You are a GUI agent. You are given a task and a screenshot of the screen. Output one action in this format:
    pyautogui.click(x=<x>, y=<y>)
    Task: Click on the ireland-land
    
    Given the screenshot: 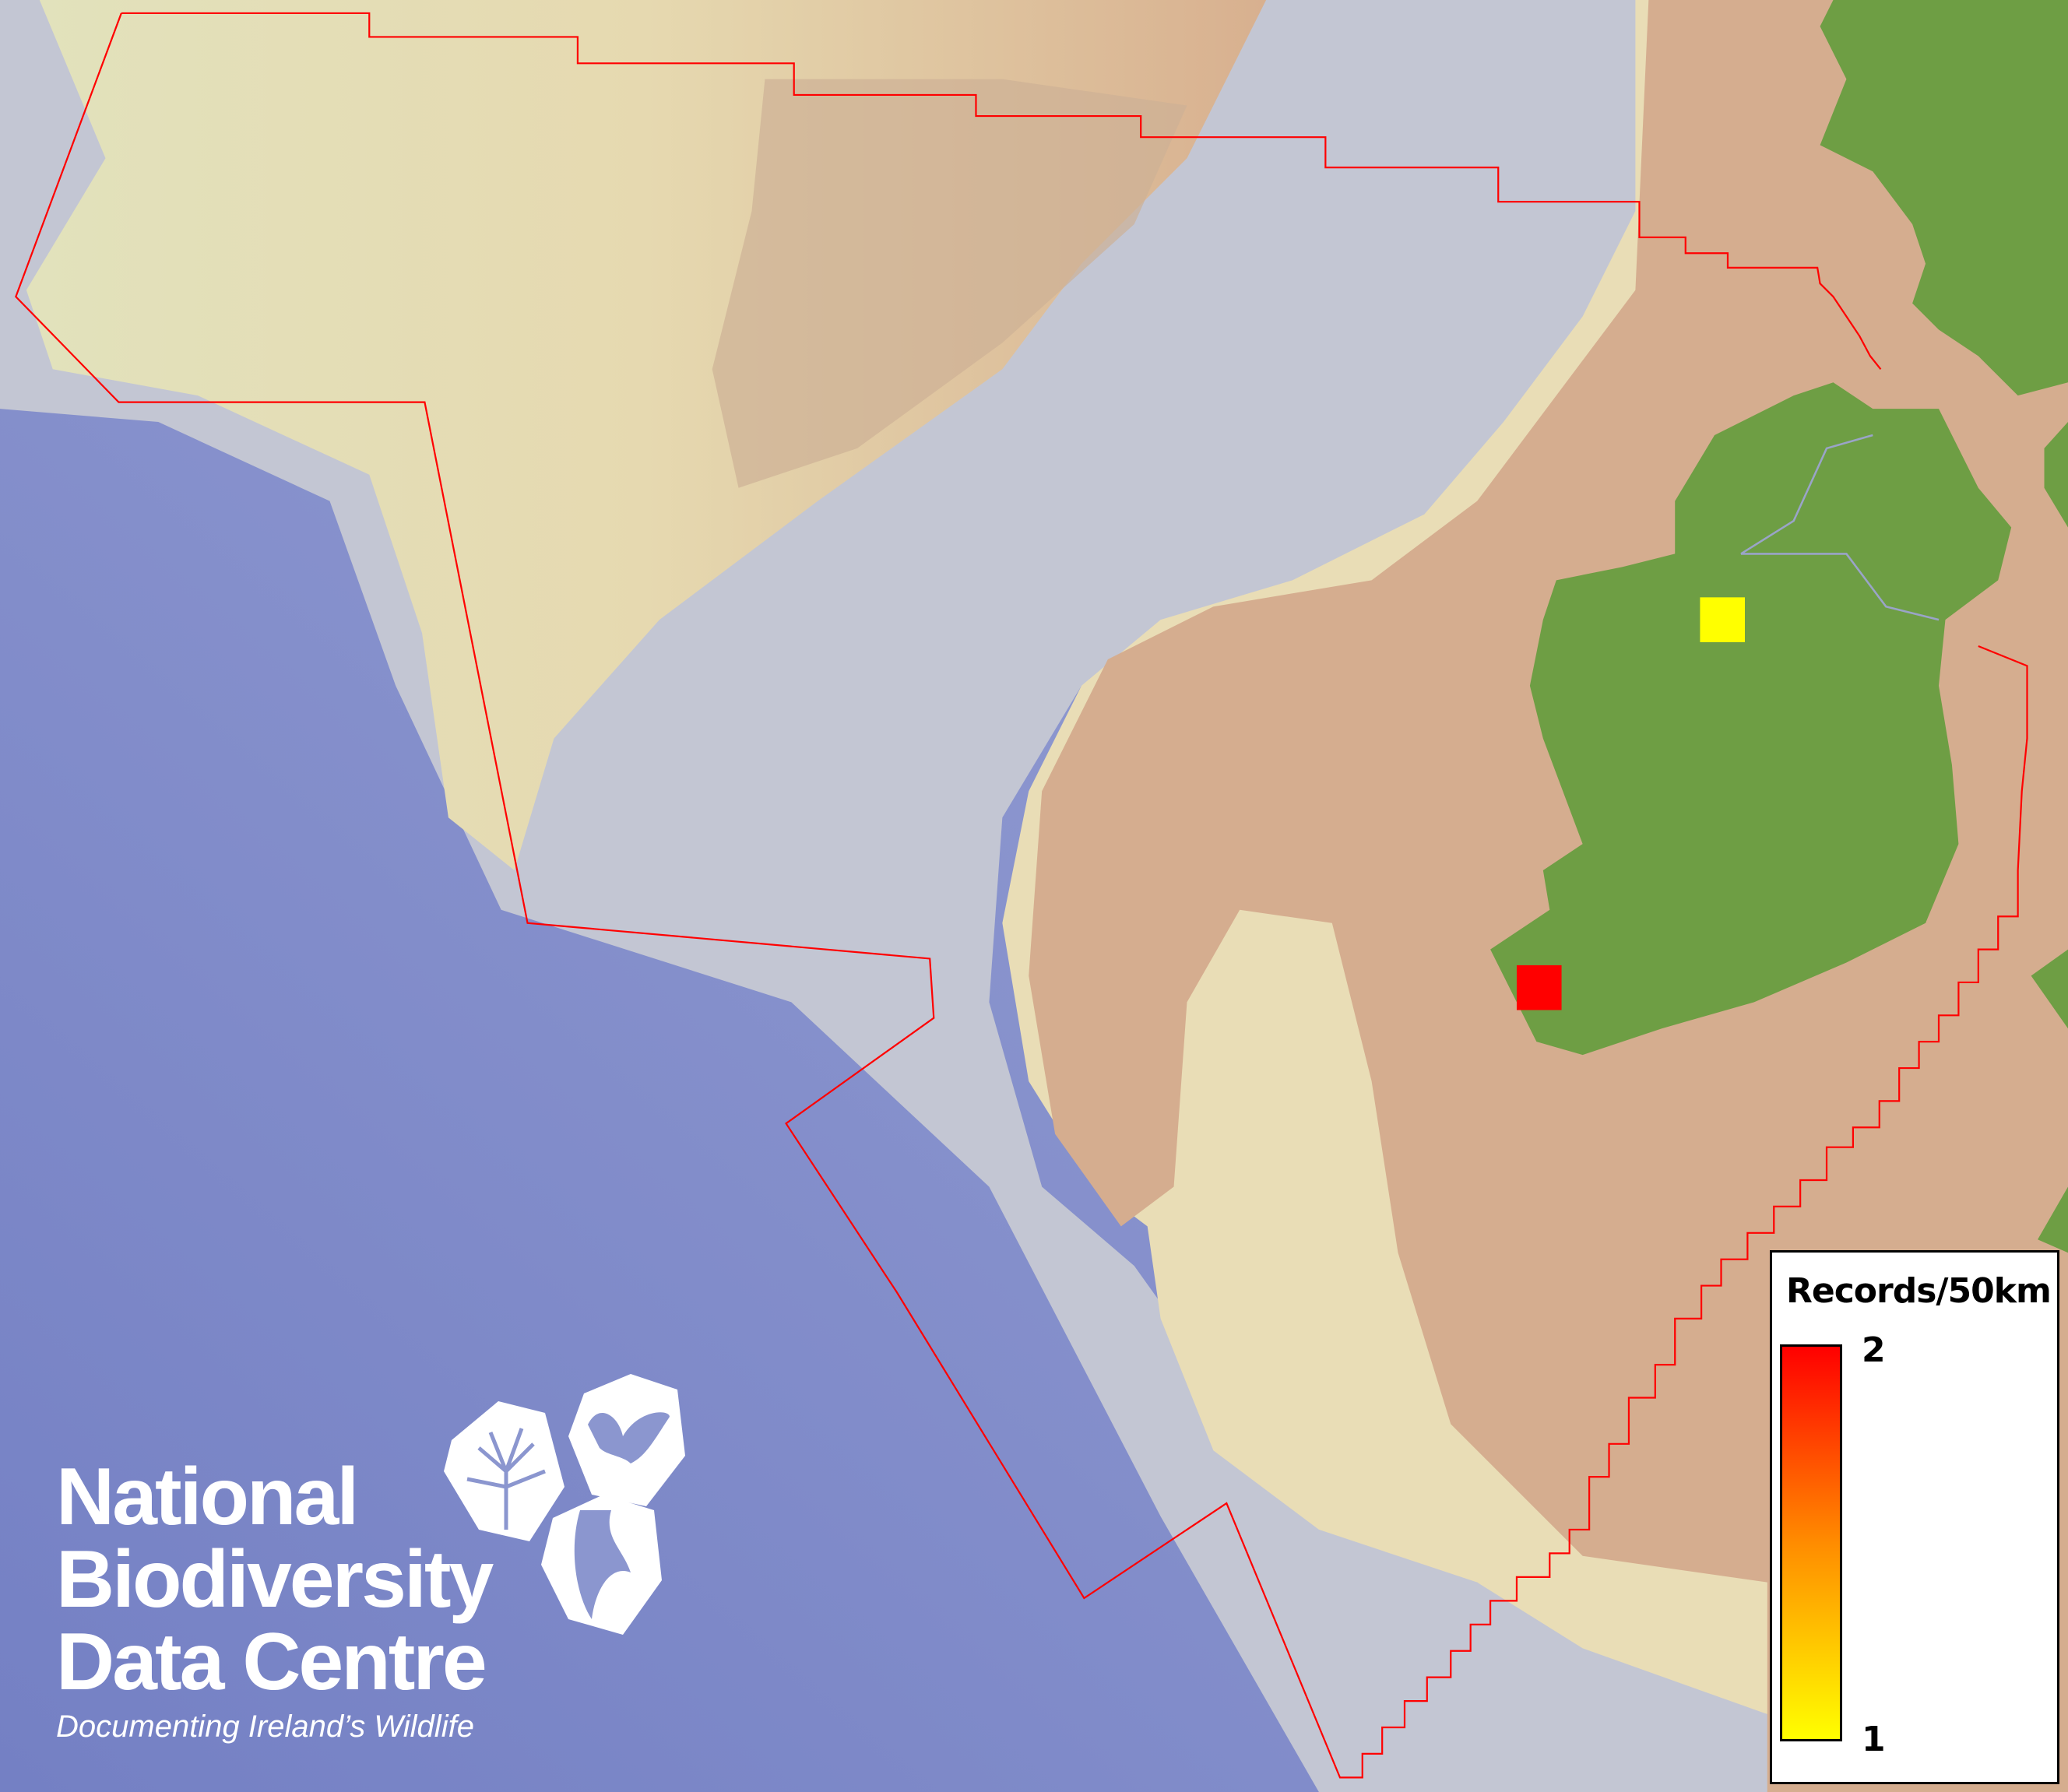 What is the action you would take?
    pyautogui.click(x=1751, y=719)
    